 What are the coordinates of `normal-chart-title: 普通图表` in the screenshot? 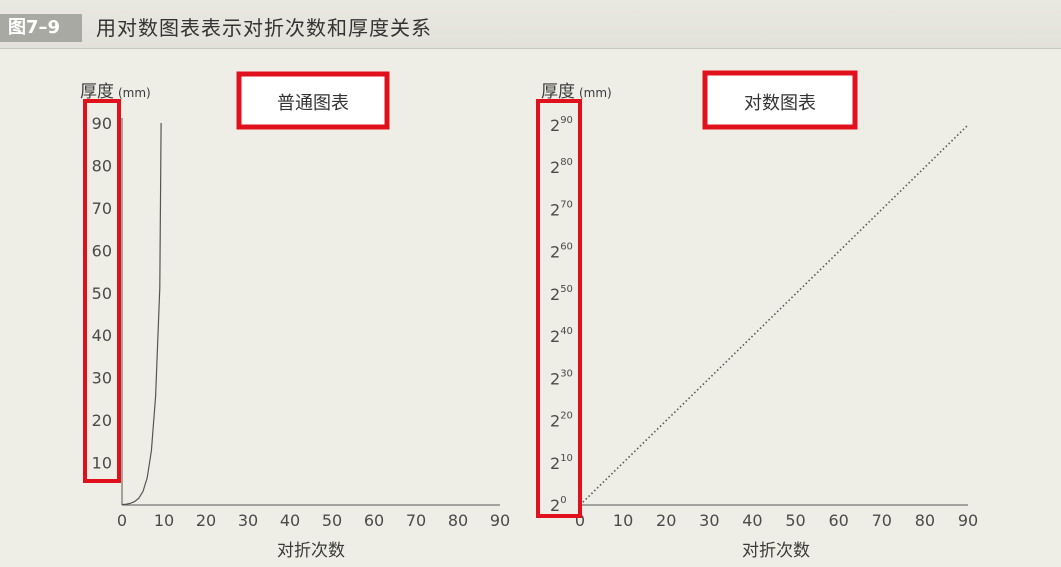 It's located at (313, 103).